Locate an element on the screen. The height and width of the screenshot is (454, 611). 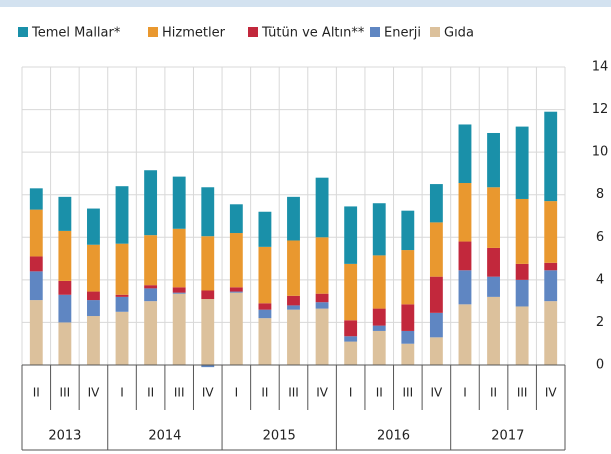
year-label: 2014 is located at coordinates (164, 436).